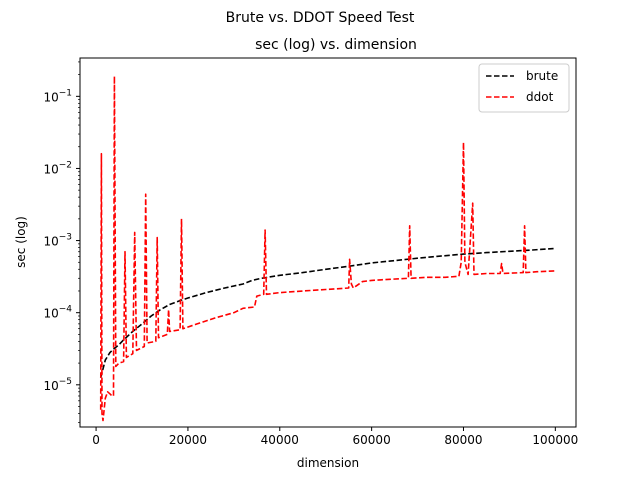 The height and width of the screenshot is (480, 640). What do you see at coordinates (66, 310) in the screenshot?
I see `y-tick-exponent: −4` at bounding box center [66, 310].